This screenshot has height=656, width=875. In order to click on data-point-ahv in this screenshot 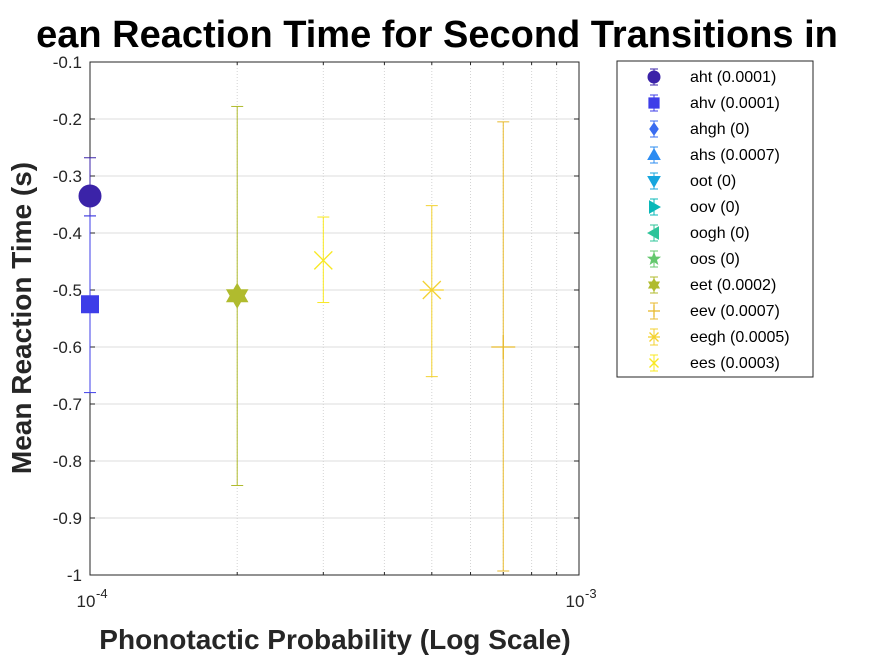, I will do `click(90, 304)`.